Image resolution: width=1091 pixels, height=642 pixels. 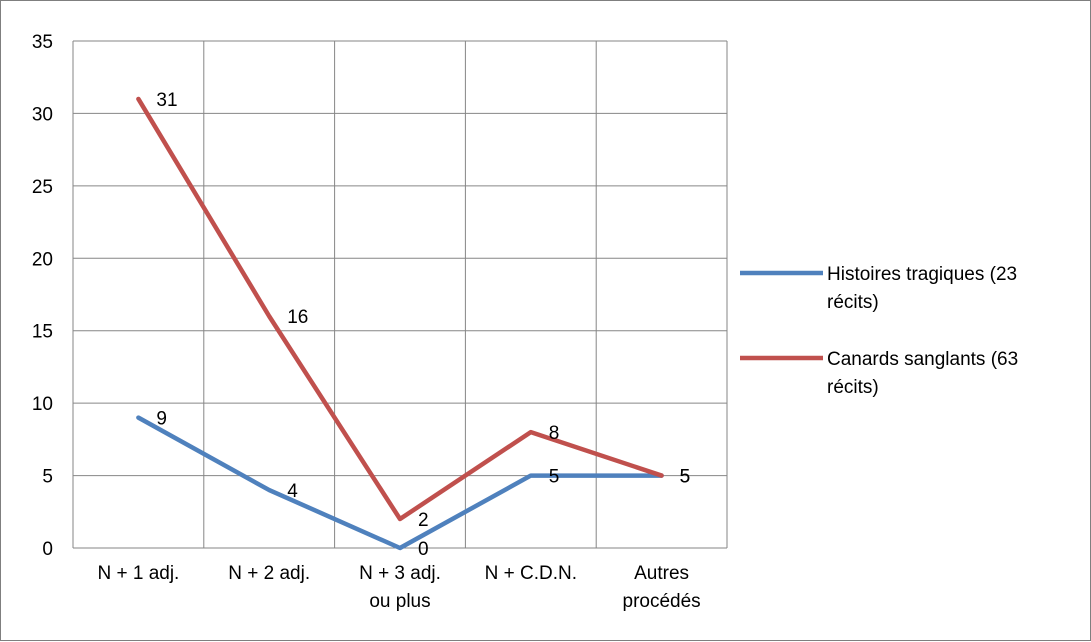 I want to click on x-tick-label: N + 1 adj., so click(x=138, y=573).